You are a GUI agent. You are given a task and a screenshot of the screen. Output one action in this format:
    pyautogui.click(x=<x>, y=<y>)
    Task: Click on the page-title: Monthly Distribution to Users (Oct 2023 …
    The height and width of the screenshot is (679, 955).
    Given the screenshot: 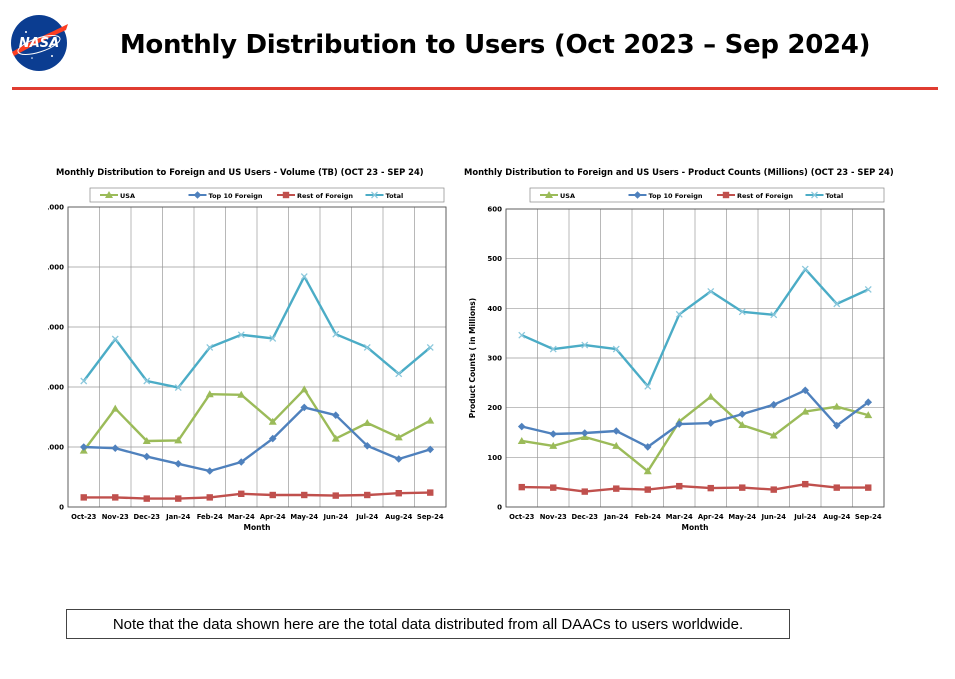 What is the action you would take?
    pyautogui.click(x=495, y=45)
    